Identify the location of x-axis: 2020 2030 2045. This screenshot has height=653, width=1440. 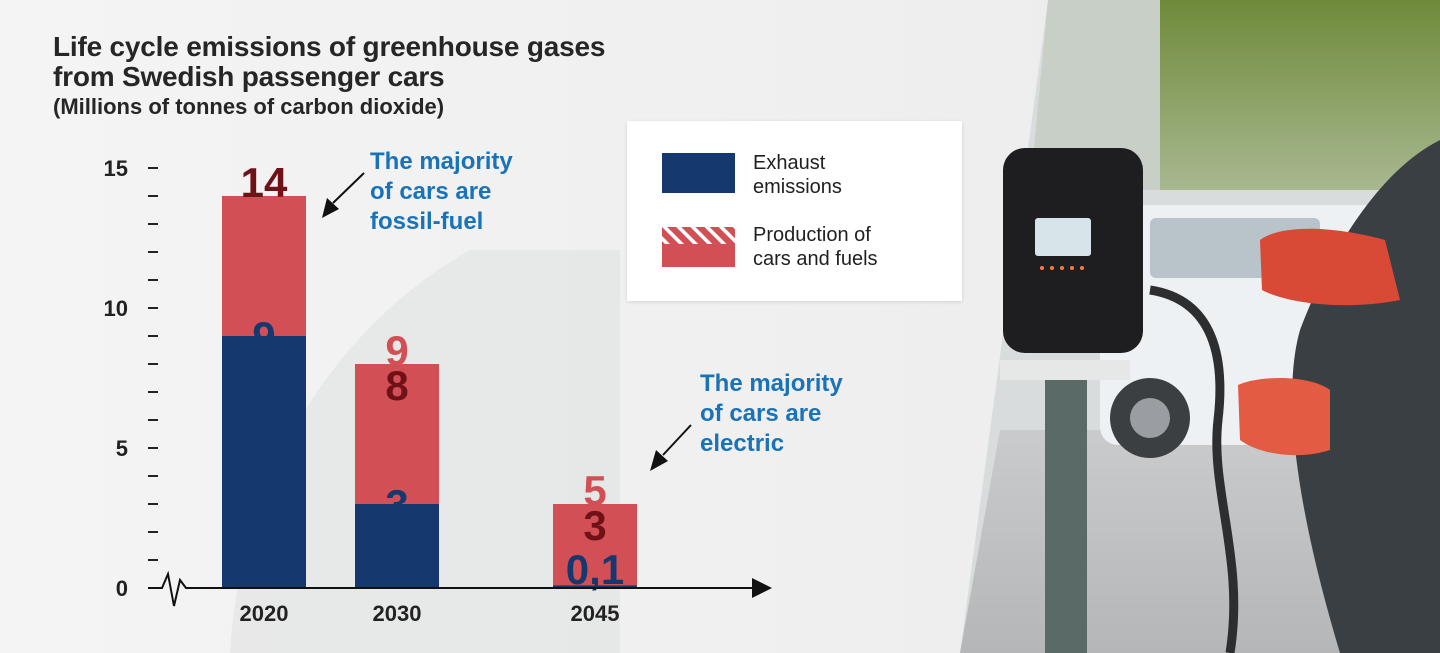
(460, 598).